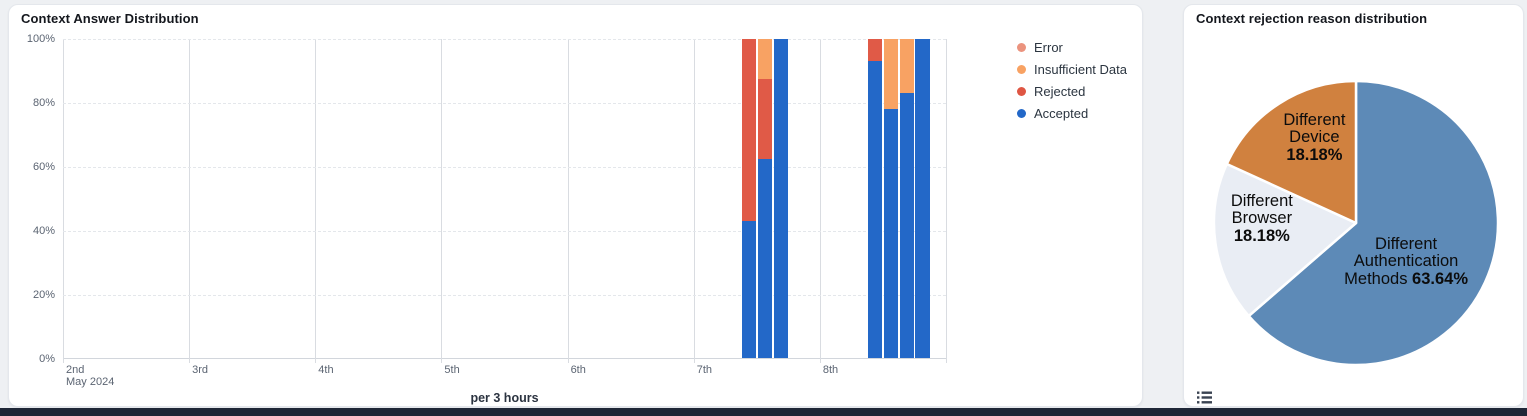 This screenshot has height=416, width=1527. I want to click on legend-item-insufficient_data: Insufficient Data, so click(1072, 69).